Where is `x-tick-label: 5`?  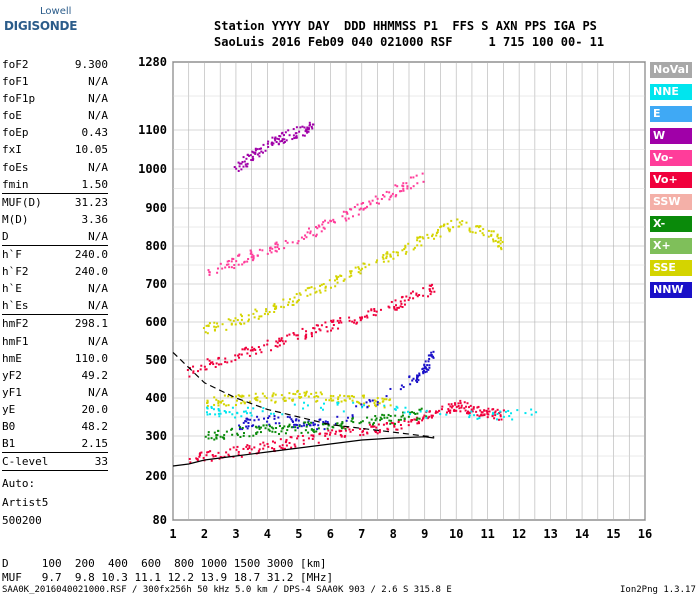
x-tick-label: 5 is located at coordinates (298, 534).